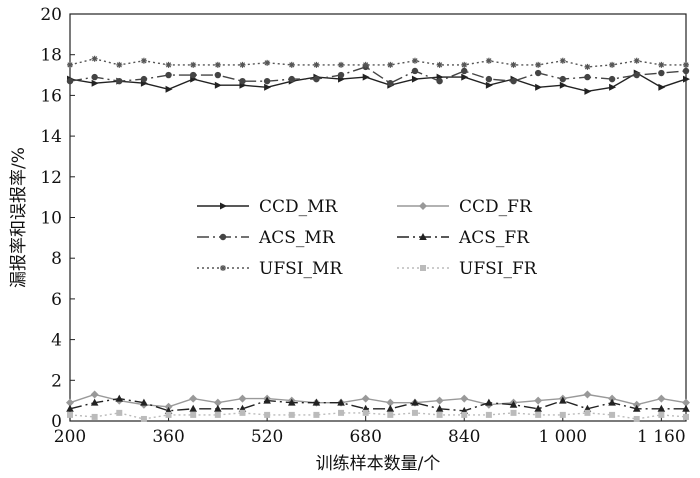 This screenshot has height=478, width=700. What do you see at coordinates (51, 137) in the screenshot?
I see `y-tick-label: 14` at bounding box center [51, 137].